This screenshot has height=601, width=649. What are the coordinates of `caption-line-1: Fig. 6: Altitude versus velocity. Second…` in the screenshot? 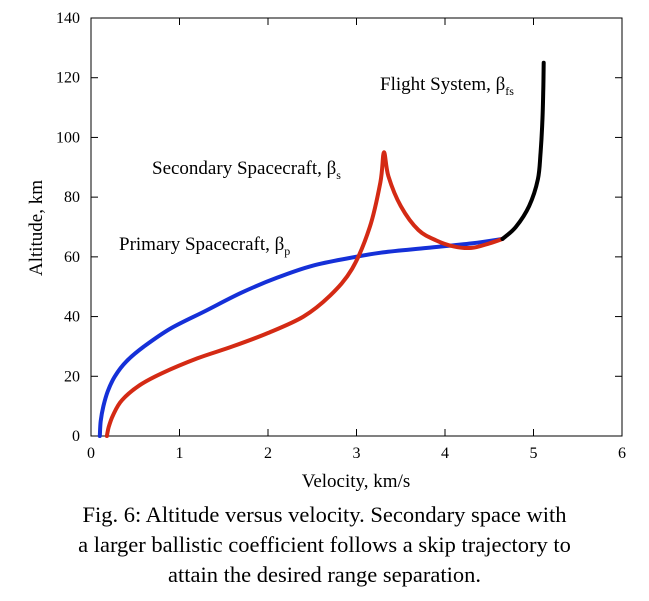 It's located at (324, 514).